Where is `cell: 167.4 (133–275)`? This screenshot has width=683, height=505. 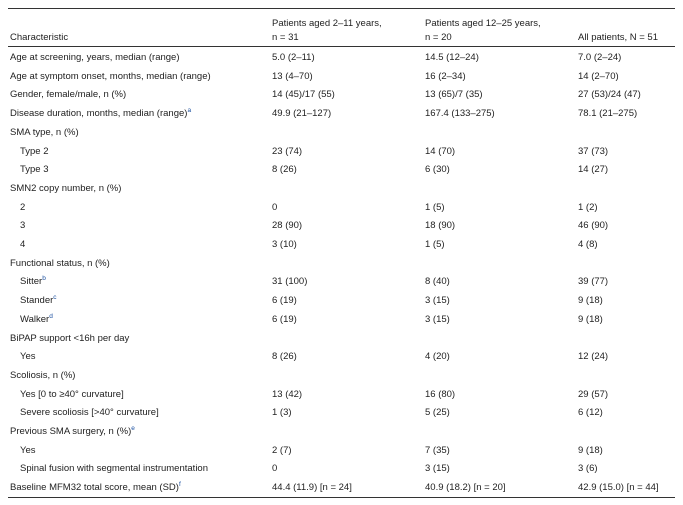 cell: 167.4 (133–275) is located at coordinates (460, 114).